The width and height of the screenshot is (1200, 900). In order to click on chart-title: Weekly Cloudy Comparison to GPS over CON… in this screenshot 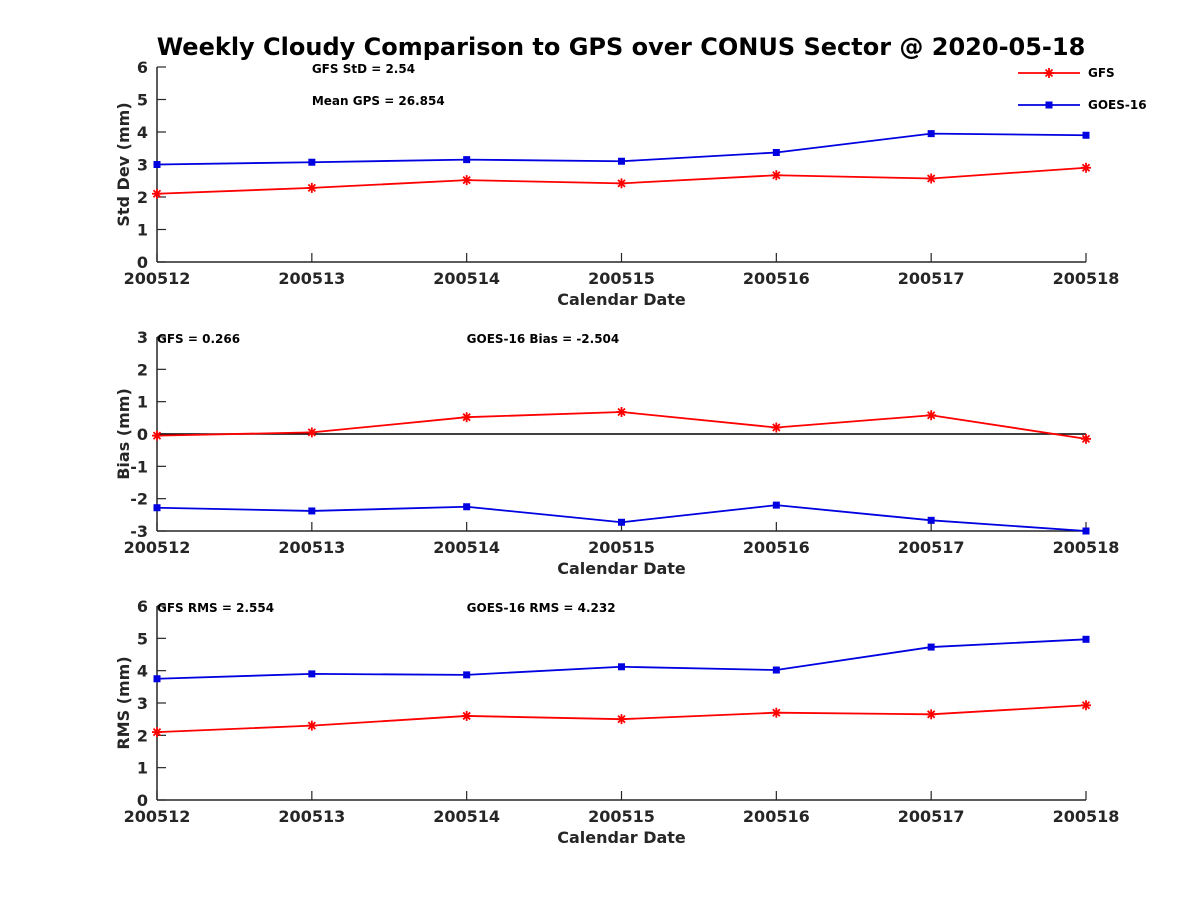, I will do `click(621, 47)`.